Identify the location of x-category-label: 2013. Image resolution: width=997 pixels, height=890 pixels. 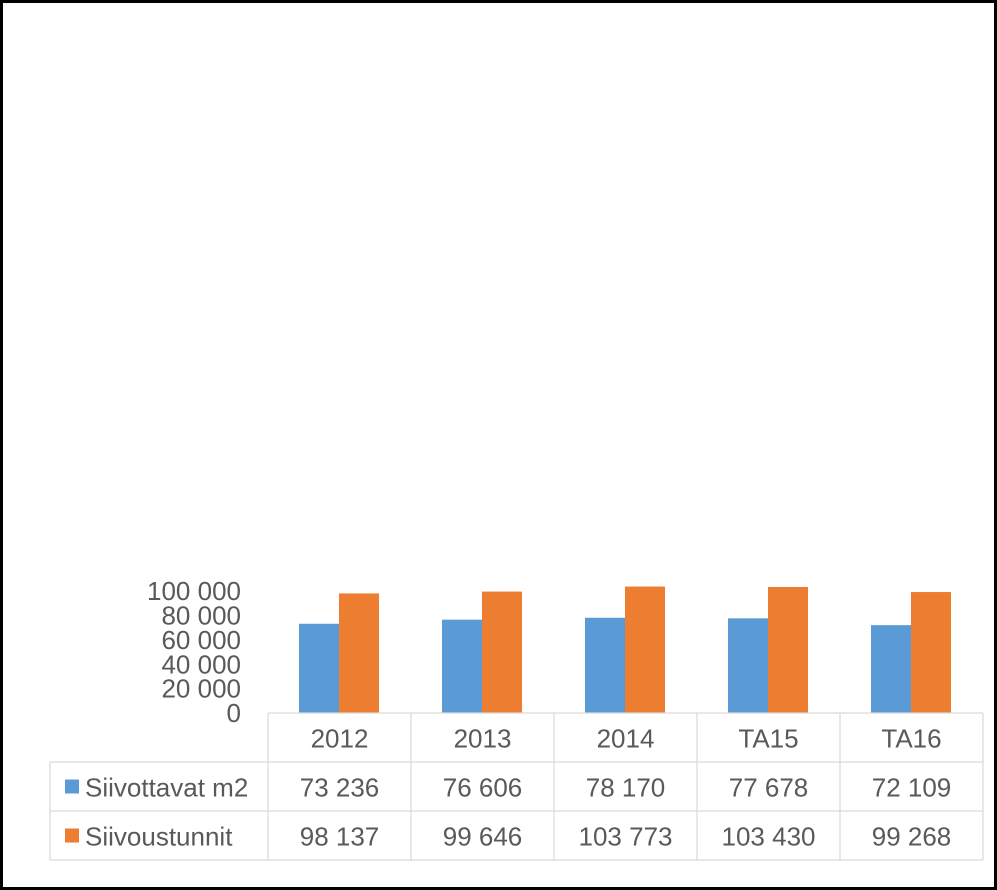
(483, 739).